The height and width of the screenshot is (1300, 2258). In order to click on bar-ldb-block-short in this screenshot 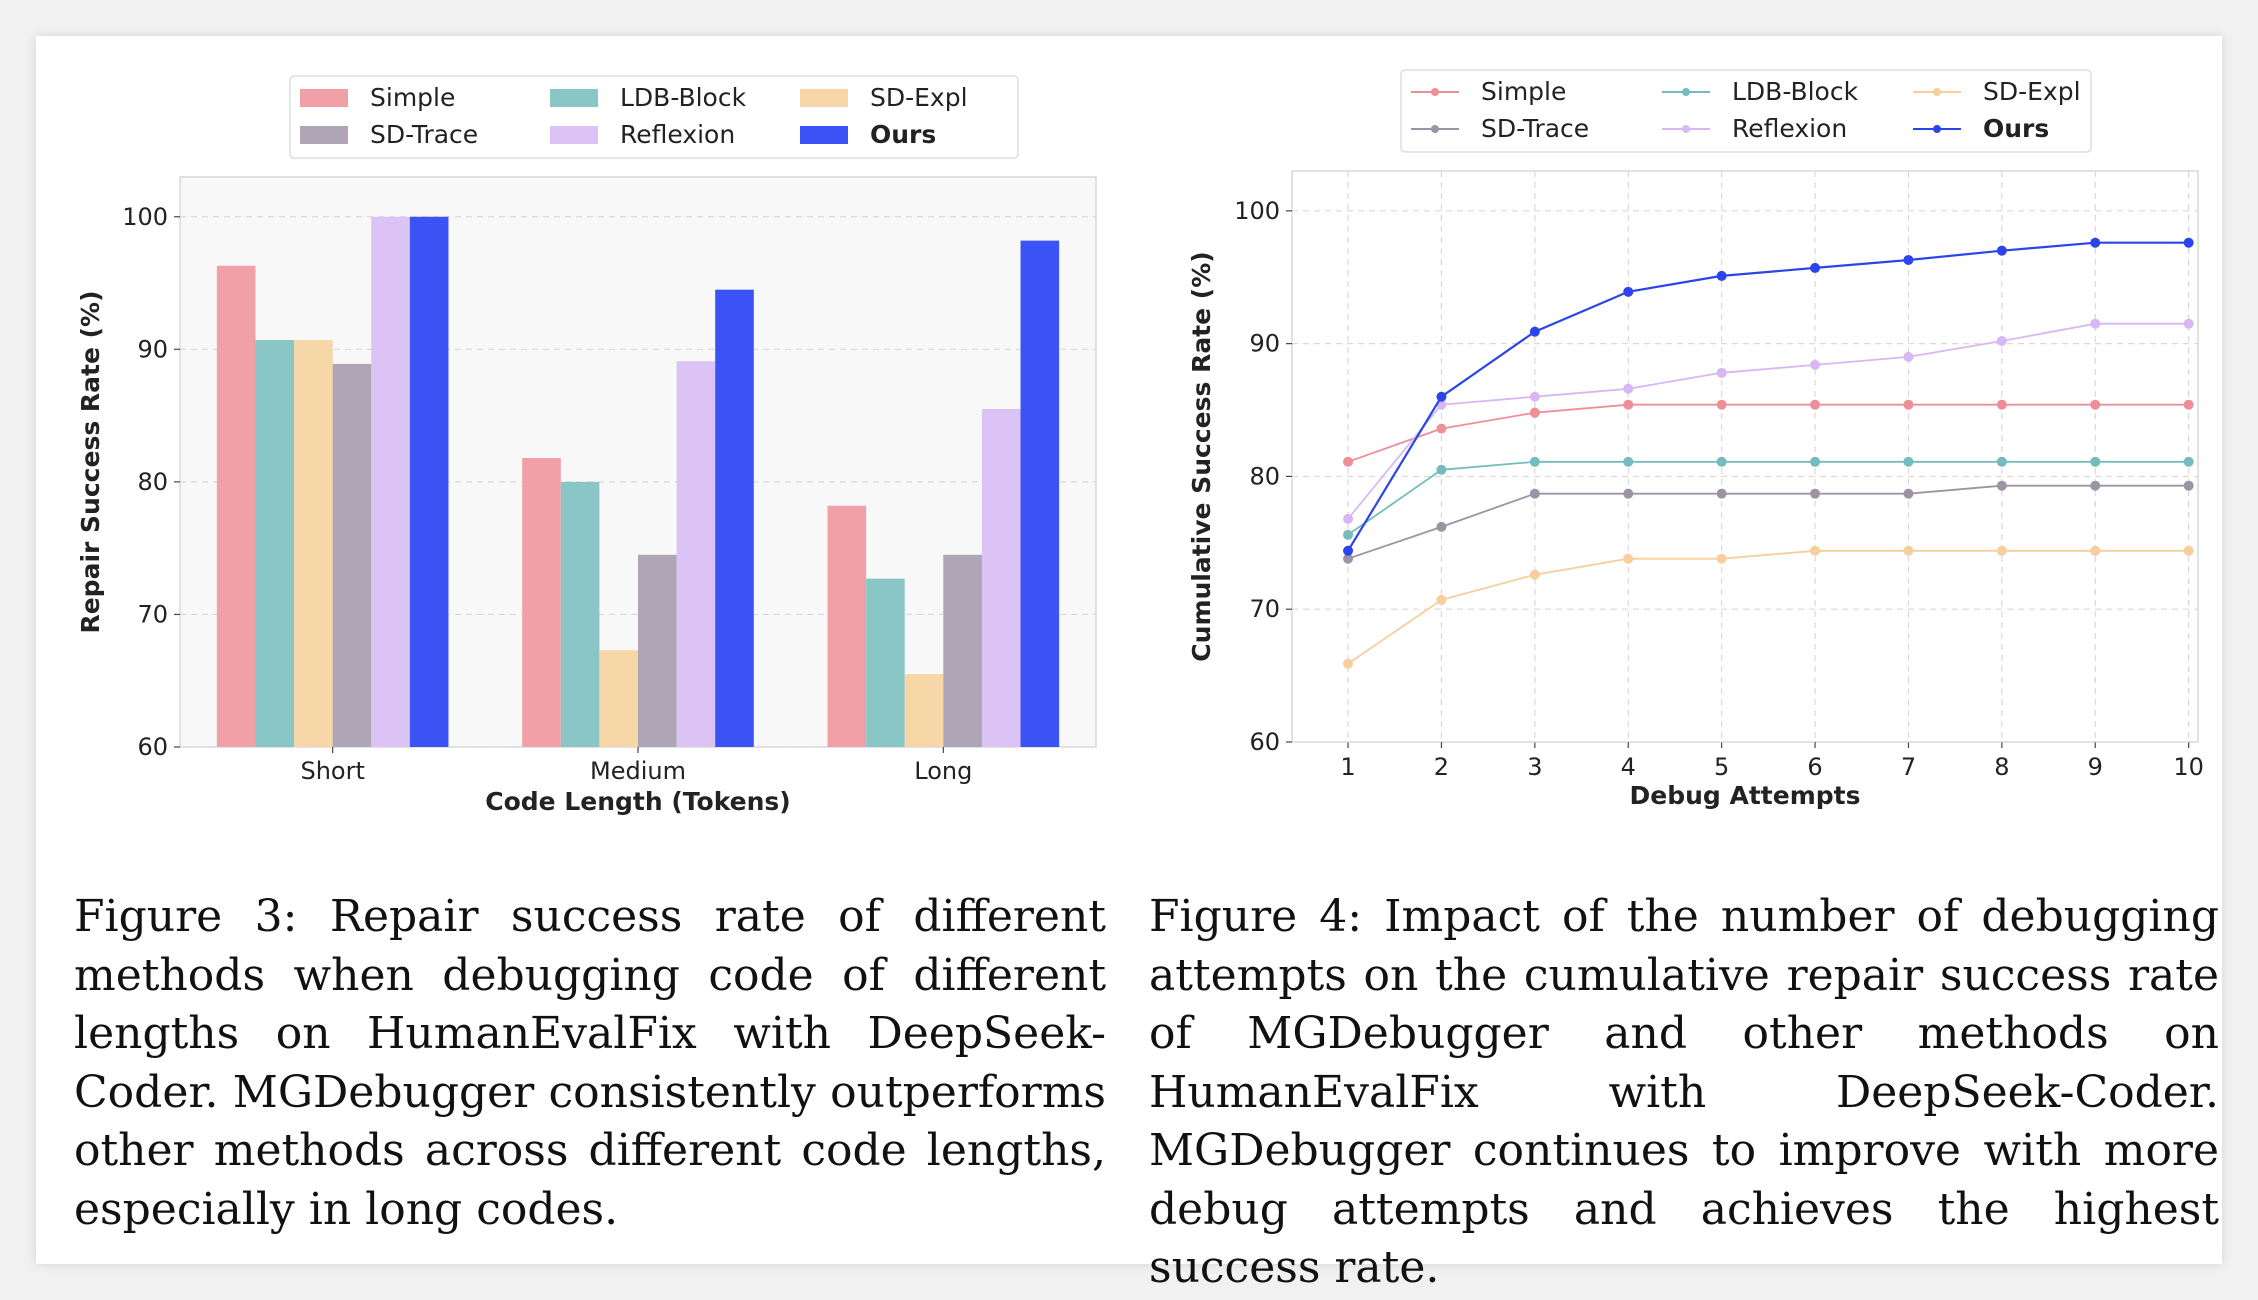, I will do `click(275, 543)`.